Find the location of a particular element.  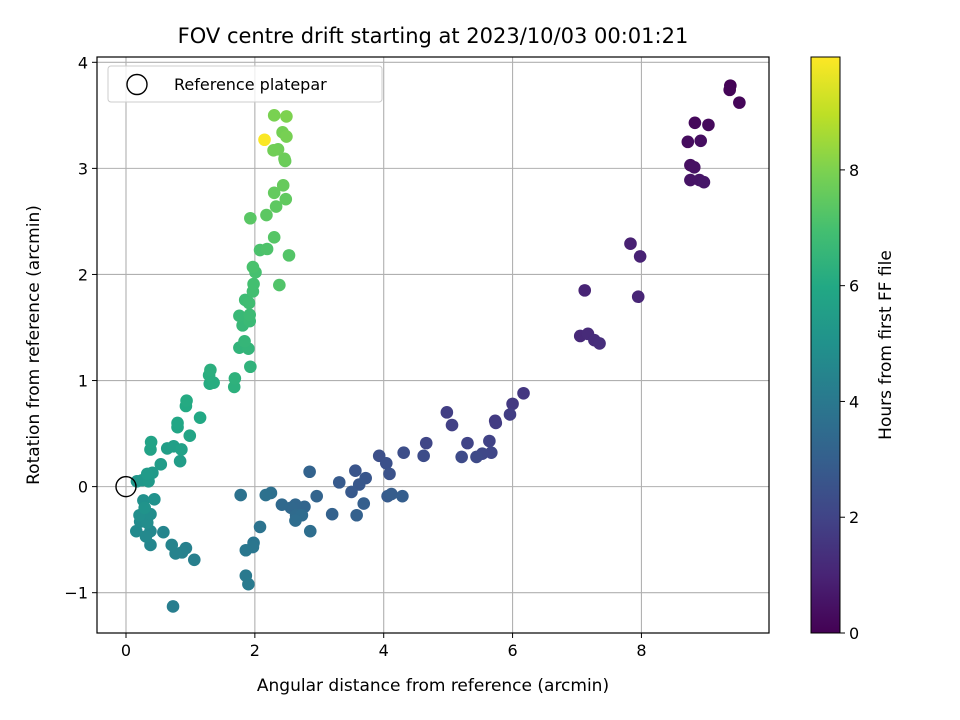

x-axis-label: Angular distance from reference (arcmin) is located at coordinates (433, 686).